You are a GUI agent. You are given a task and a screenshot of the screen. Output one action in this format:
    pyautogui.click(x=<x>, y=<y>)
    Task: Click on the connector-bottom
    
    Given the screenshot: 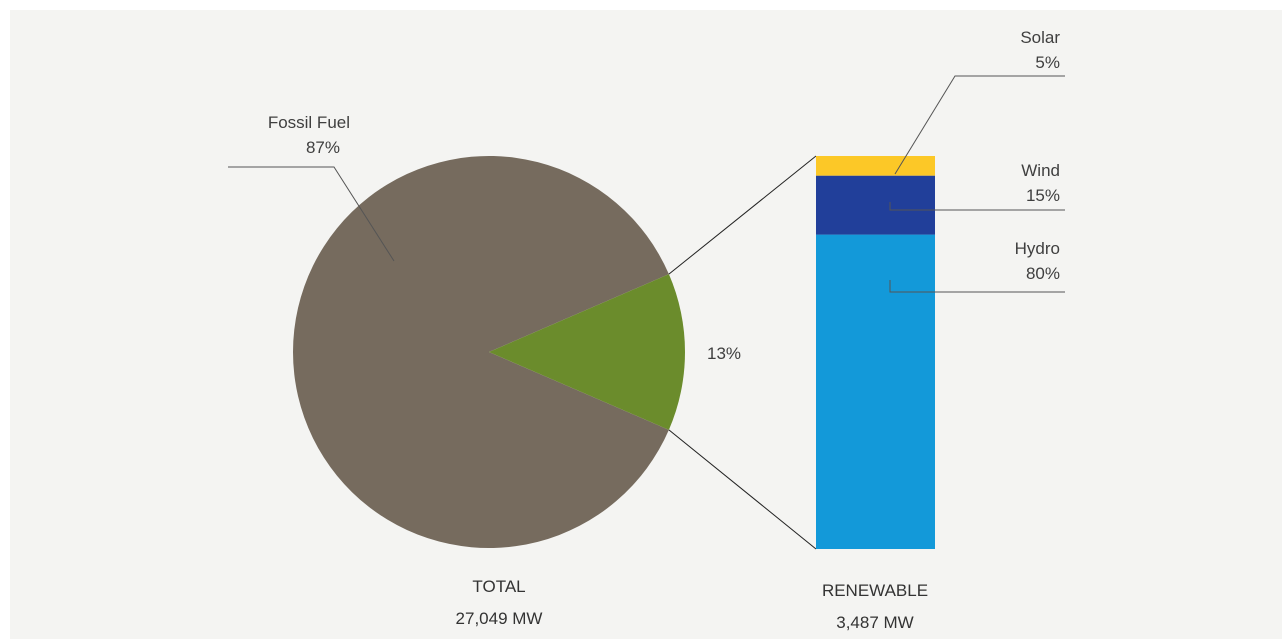 What is the action you would take?
    pyautogui.click(x=742, y=489)
    